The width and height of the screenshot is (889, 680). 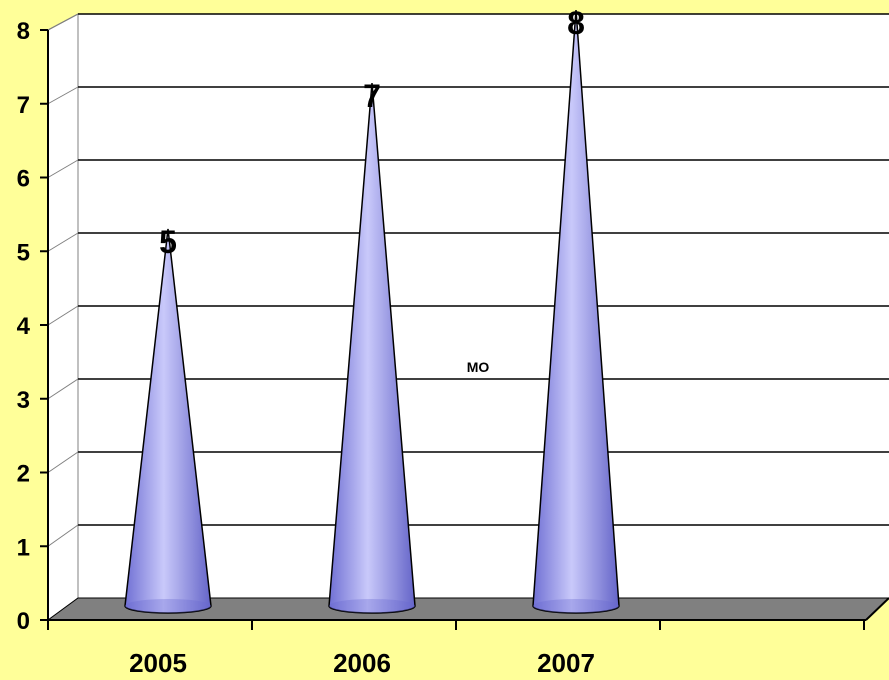 What do you see at coordinates (168, 242) in the screenshot?
I see `data-label: 5` at bounding box center [168, 242].